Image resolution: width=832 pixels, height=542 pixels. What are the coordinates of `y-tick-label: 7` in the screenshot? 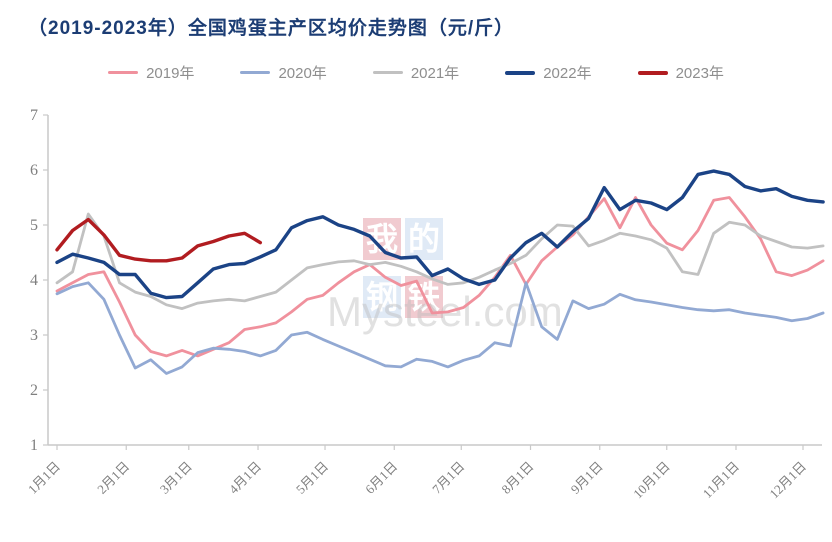 It's located at (34, 115).